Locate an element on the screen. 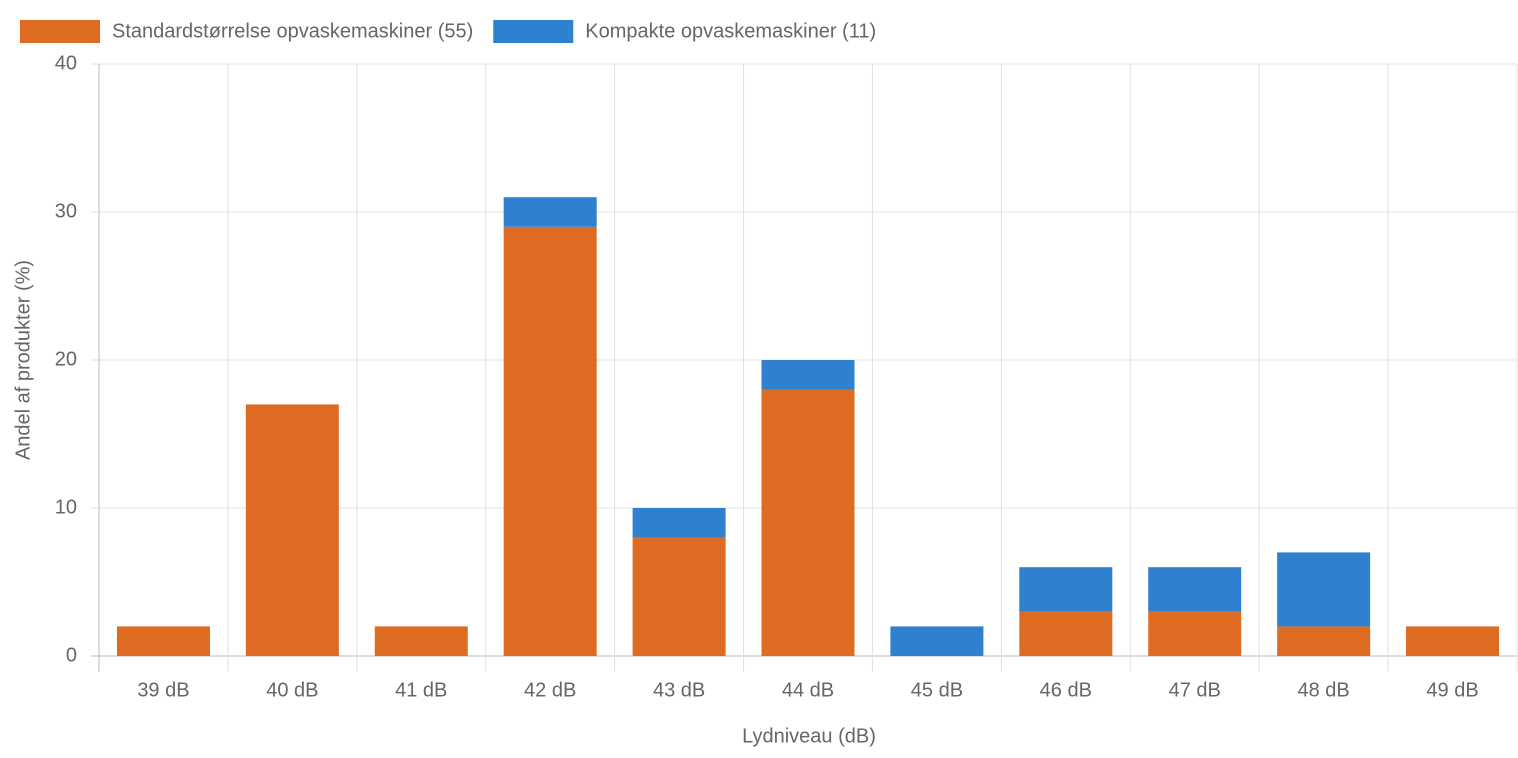 Image resolution: width=1518 pixels, height=758 pixels. x-tick-label: 40 dB is located at coordinates (292, 690).